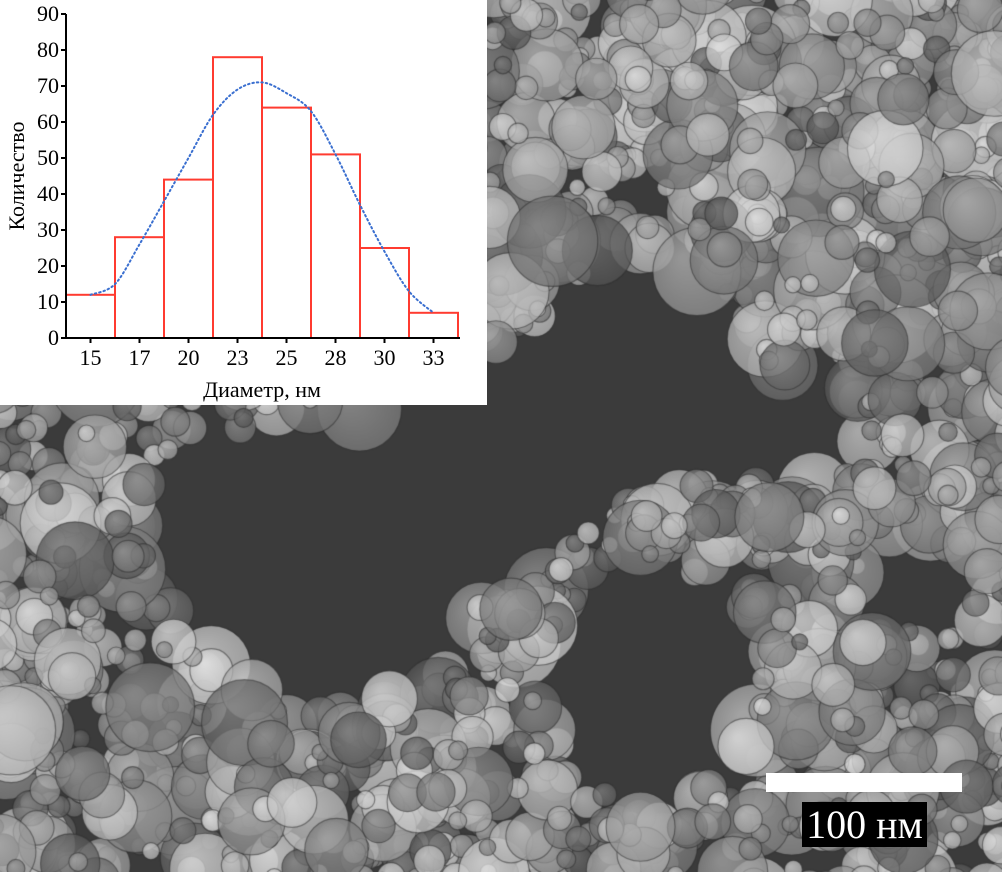 This screenshot has width=1002, height=872. I want to click on y-tick-label: 80, so click(48, 49).